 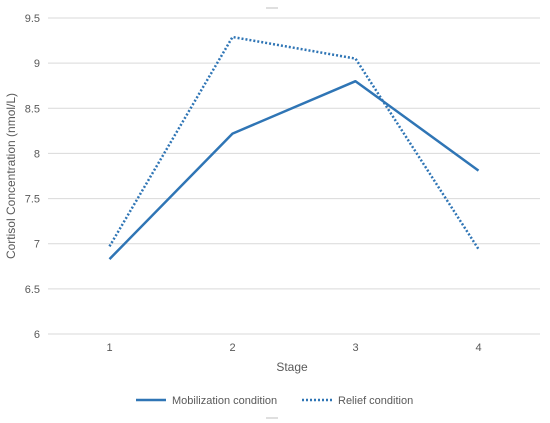 What do you see at coordinates (109, 348) in the screenshot?
I see `x-tick-label: 1` at bounding box center [109, 348].